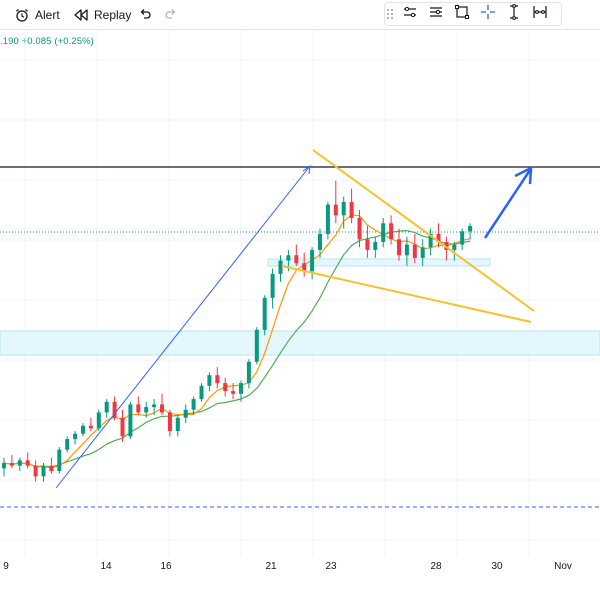 This screenshot has width=600, height=600. I want to click on undo-button, so click(145, 15).